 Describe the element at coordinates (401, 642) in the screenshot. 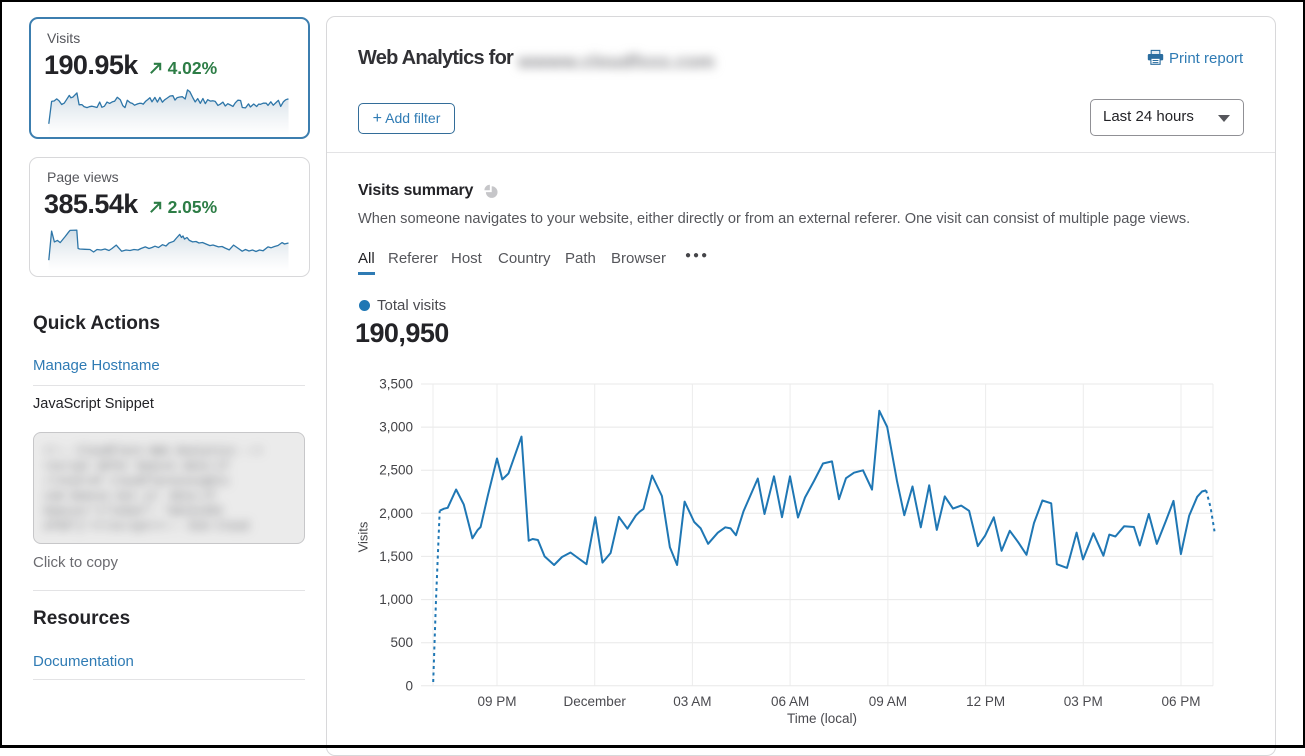

I see `svg-text: 500` at that location.